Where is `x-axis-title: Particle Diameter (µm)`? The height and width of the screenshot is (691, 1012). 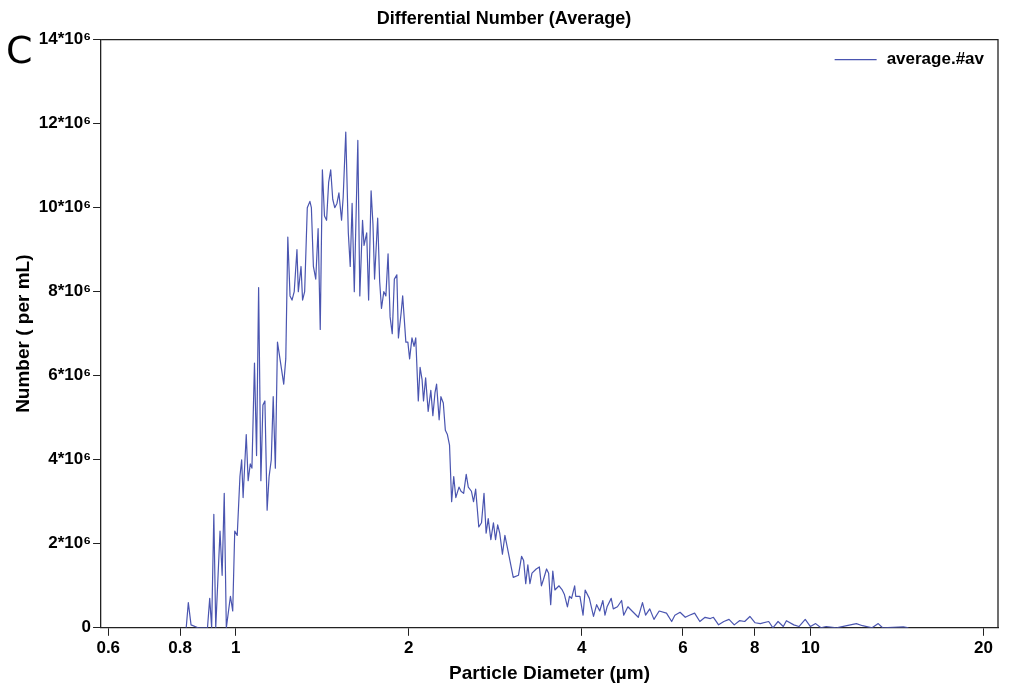
x-axis-title: Particle Diameter (µm) is located at coordinates (550, 672).